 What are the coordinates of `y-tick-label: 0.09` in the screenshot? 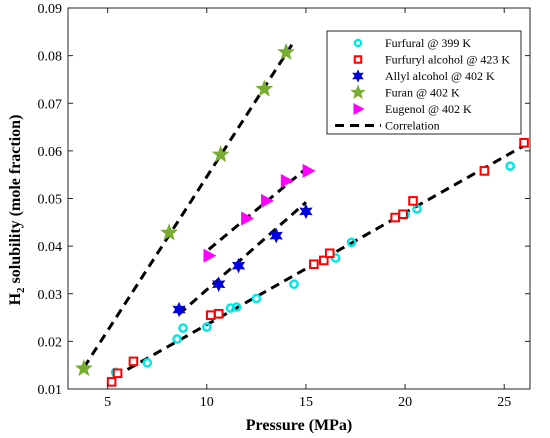 It's located at (50, 9).